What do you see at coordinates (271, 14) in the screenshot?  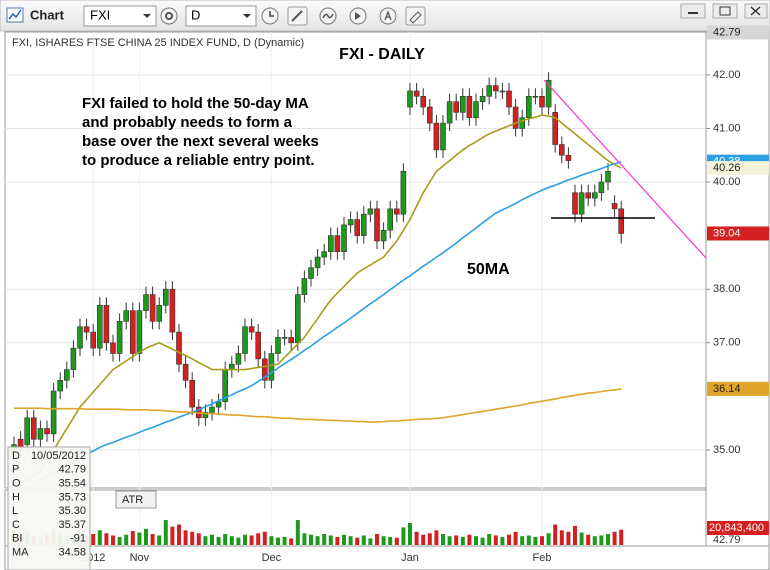 I see `time-icon` at bounding box center [271, 14].